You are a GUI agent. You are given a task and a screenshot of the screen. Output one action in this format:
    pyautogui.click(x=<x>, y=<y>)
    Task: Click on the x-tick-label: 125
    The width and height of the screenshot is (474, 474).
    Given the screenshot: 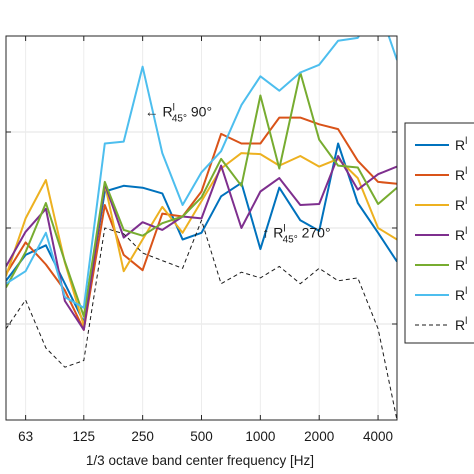 What is the action you would take?
    pyautogui.click(x=84, y=436)
    